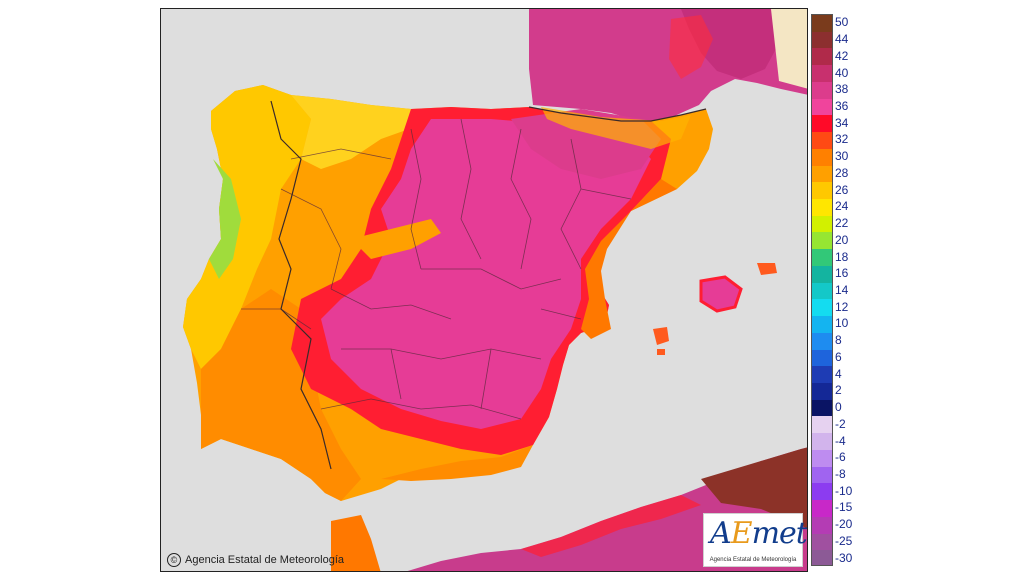 The image size is (1024, 576). Describe the element at coordinates (838, 407) in the screenshot. I see `legend-label: 0` at that location.